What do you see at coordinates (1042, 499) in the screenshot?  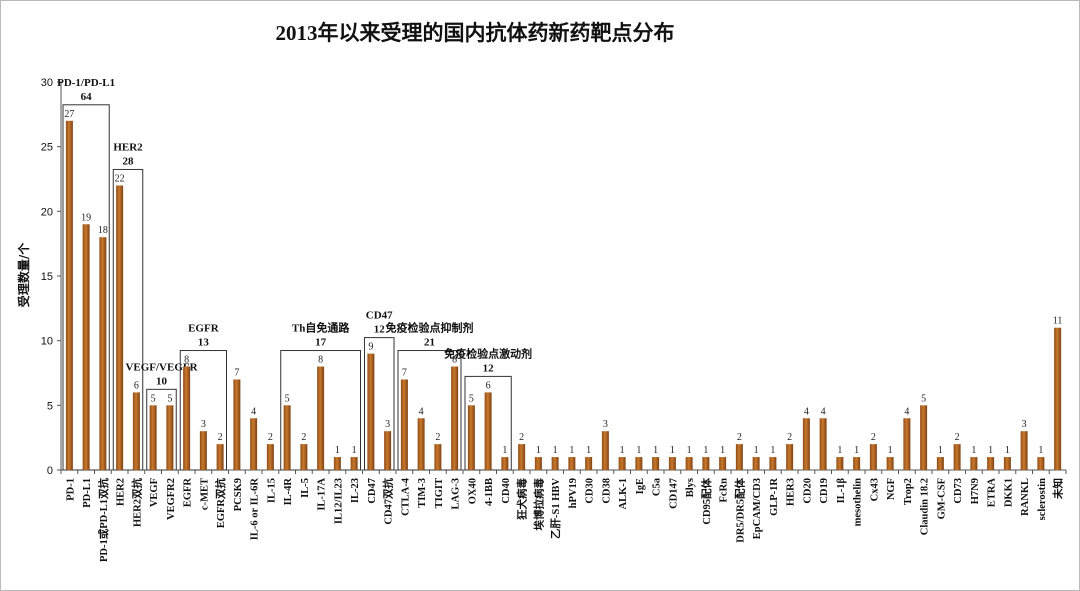 I see `category-label: sclerostin` at bounding box center [1042, 499].